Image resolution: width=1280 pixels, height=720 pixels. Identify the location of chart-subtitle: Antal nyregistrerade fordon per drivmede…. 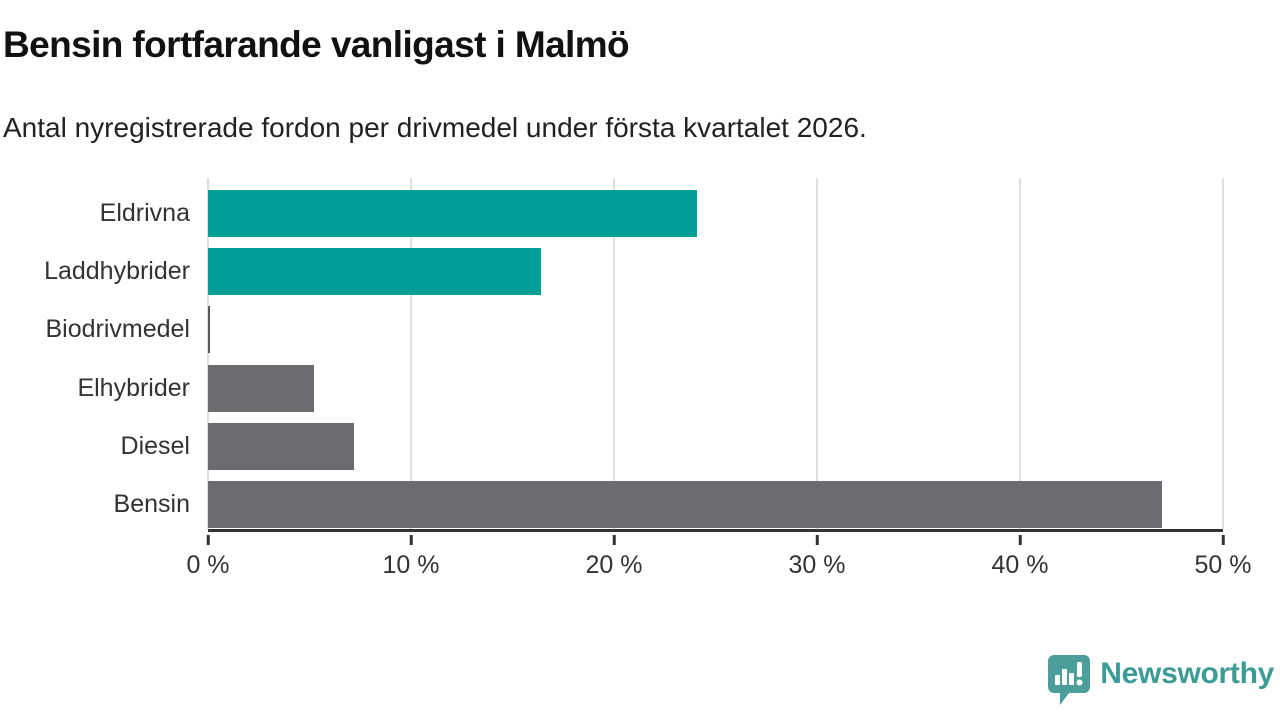
(435, 127).